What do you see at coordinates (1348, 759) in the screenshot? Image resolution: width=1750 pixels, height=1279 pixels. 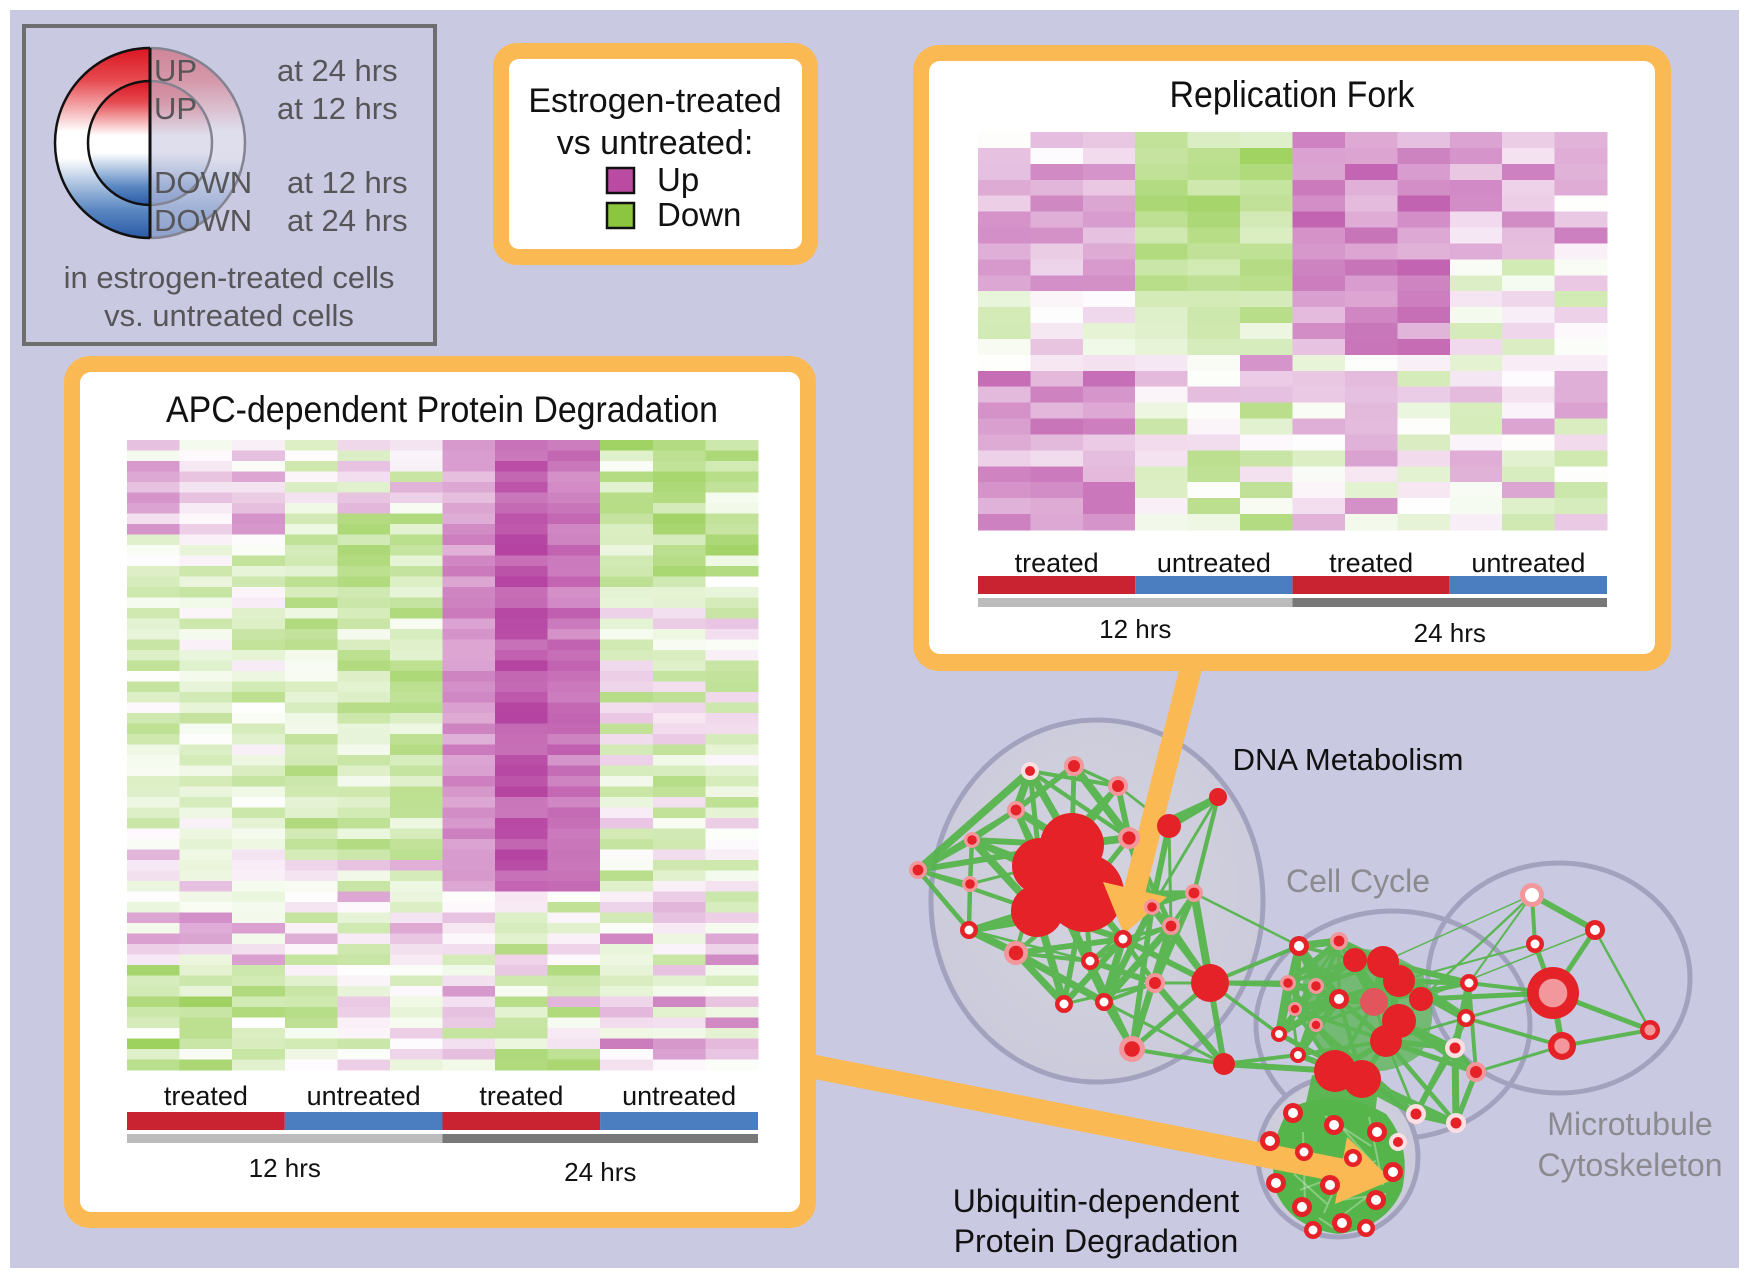 I see `svg-text: DNA Metabolism` at bounding box center [1348, 759].